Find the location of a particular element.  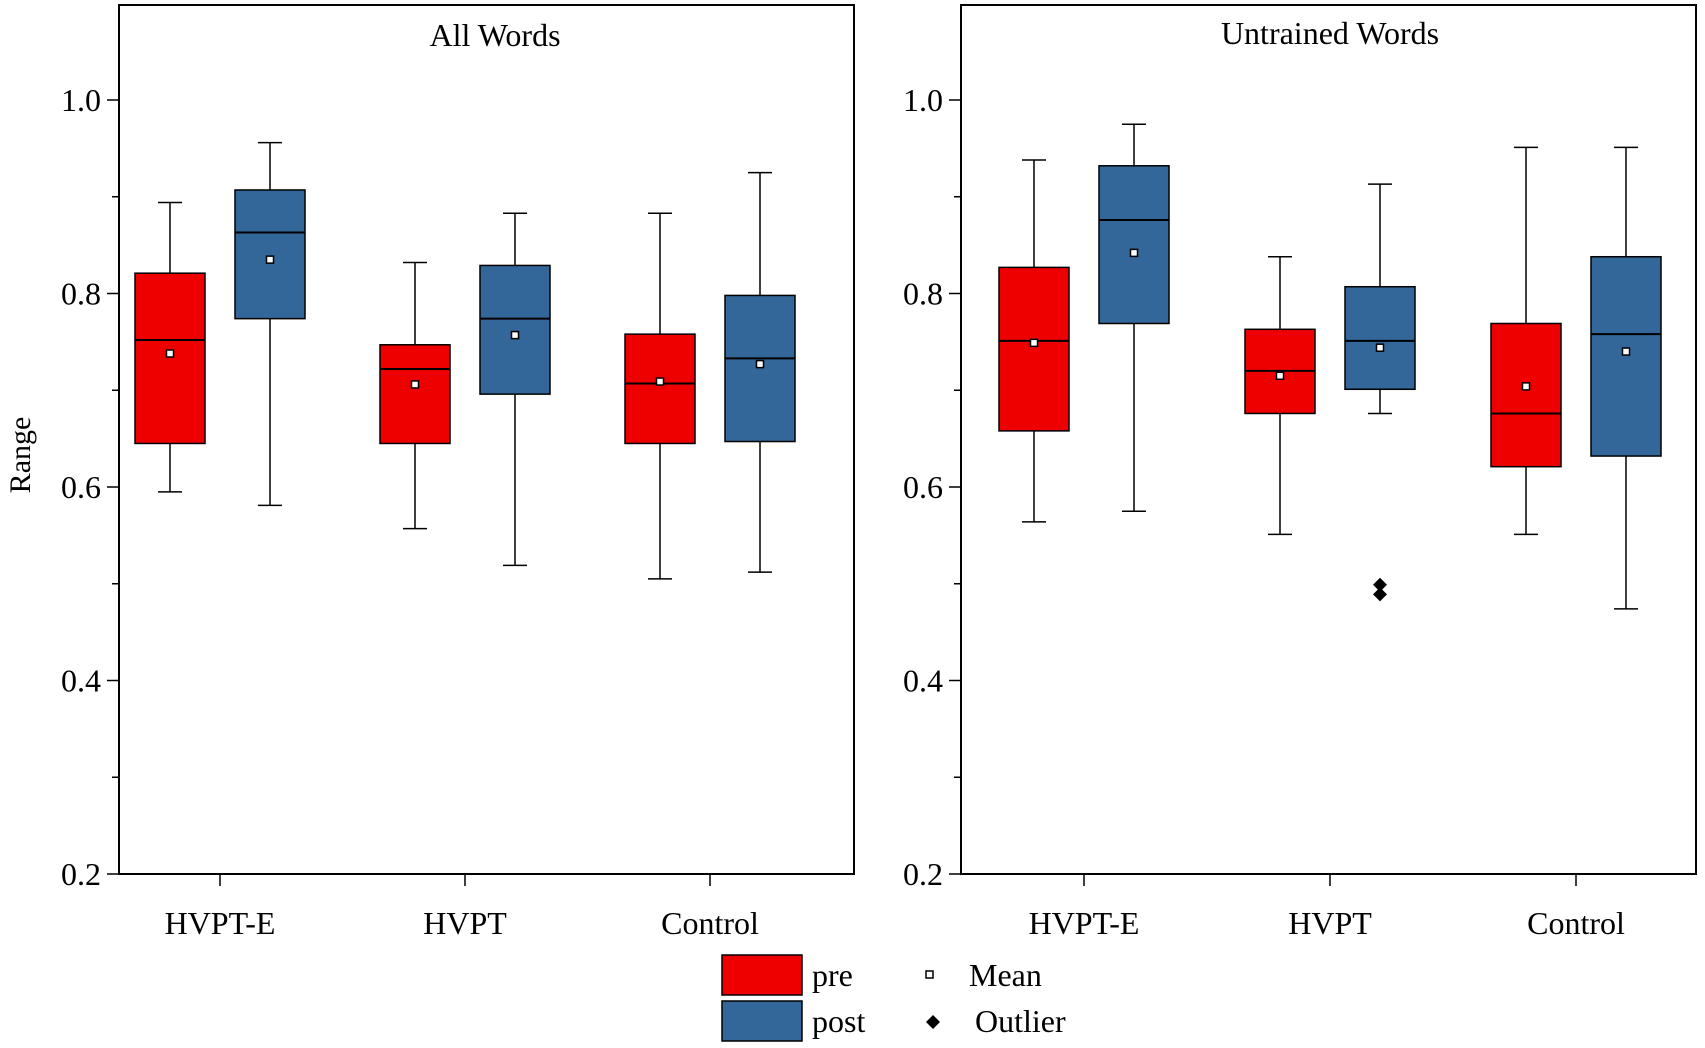

legend-outlier-label: Outlier is located at coordinates (1020, 1021).